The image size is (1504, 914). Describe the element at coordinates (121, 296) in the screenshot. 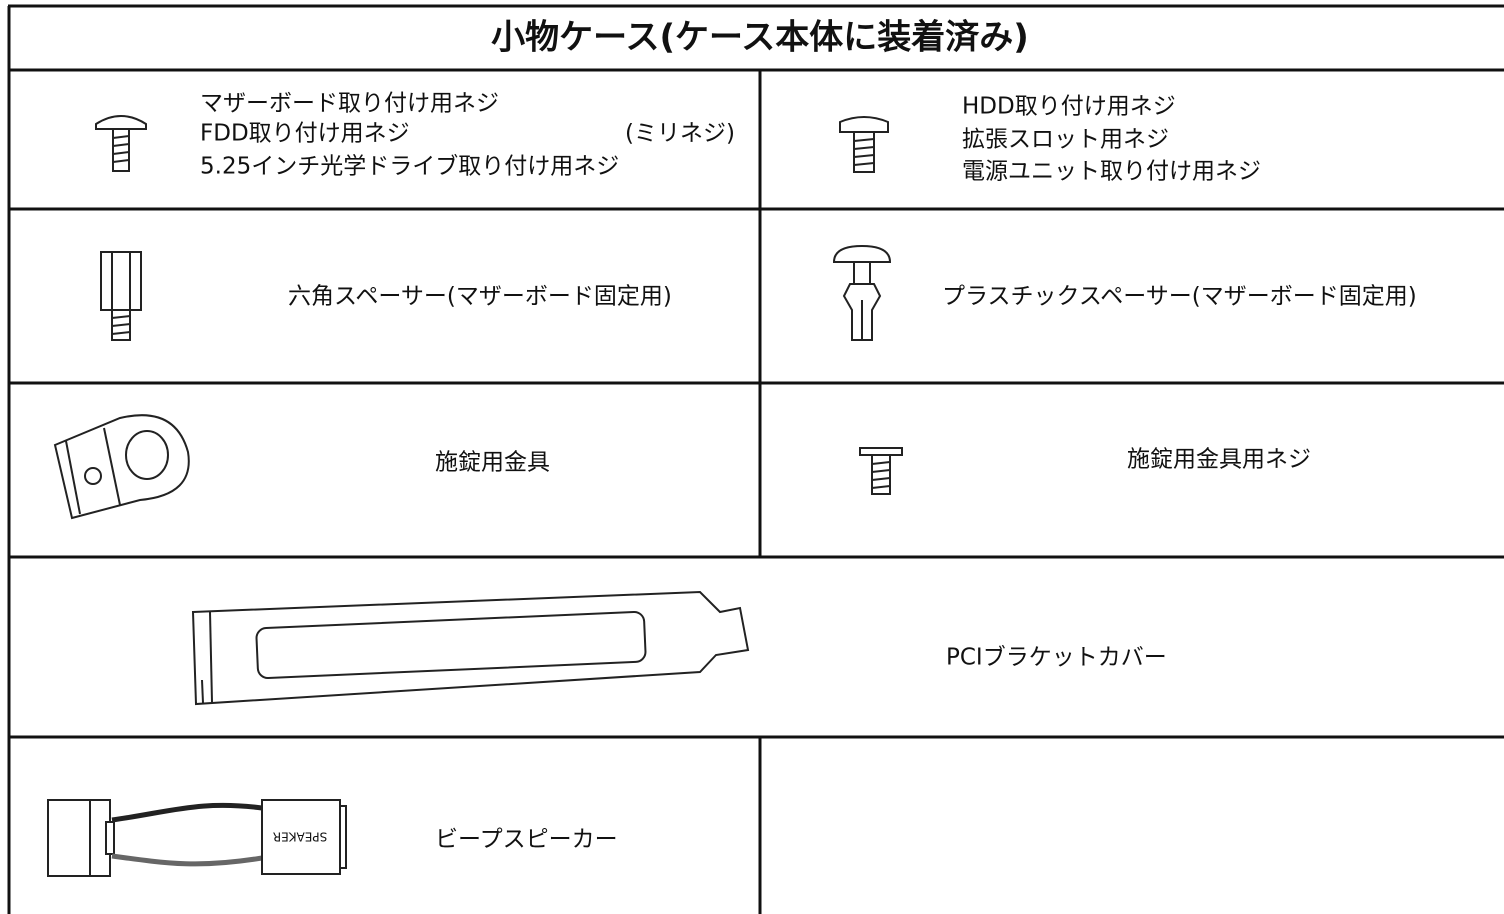

I see `hex-spacer-icon` at that location.